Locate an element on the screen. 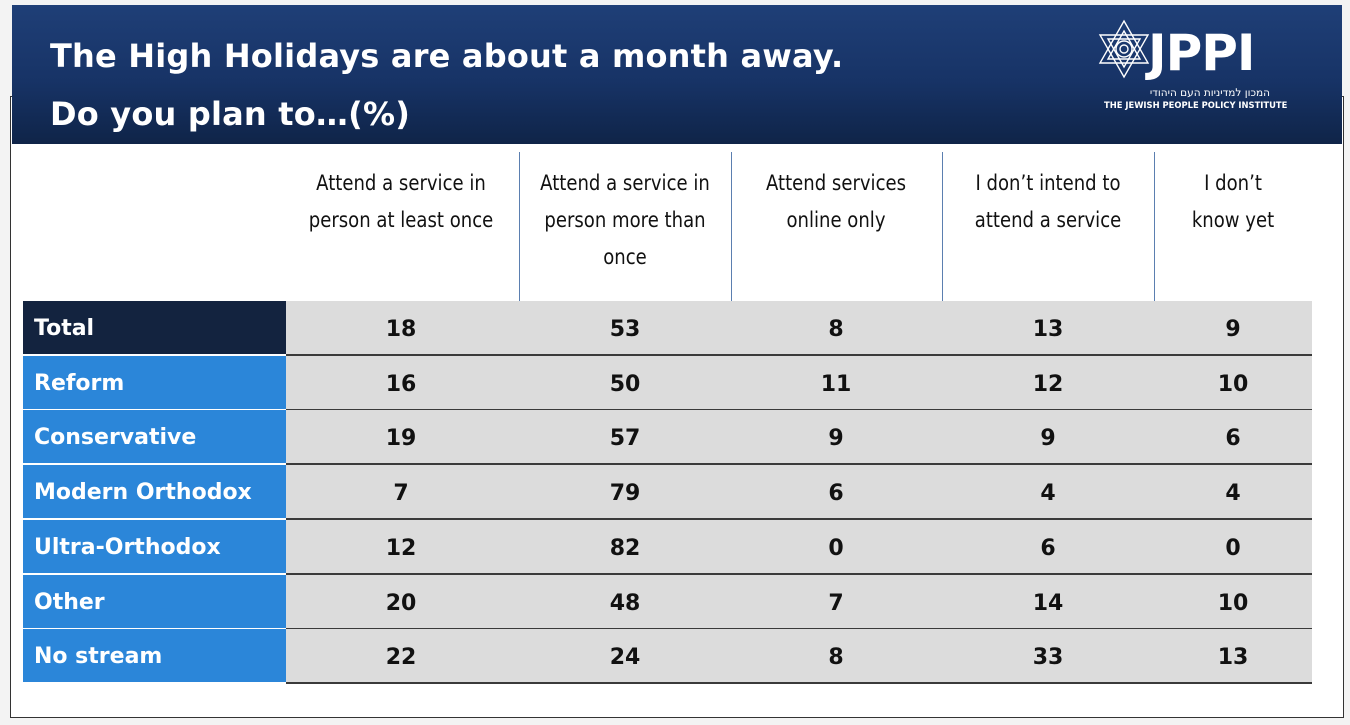 The image size is (1350, 725). logo-hebrew-text: המכון למדיניות העם היהודי is located at coordinates (1209, 93).